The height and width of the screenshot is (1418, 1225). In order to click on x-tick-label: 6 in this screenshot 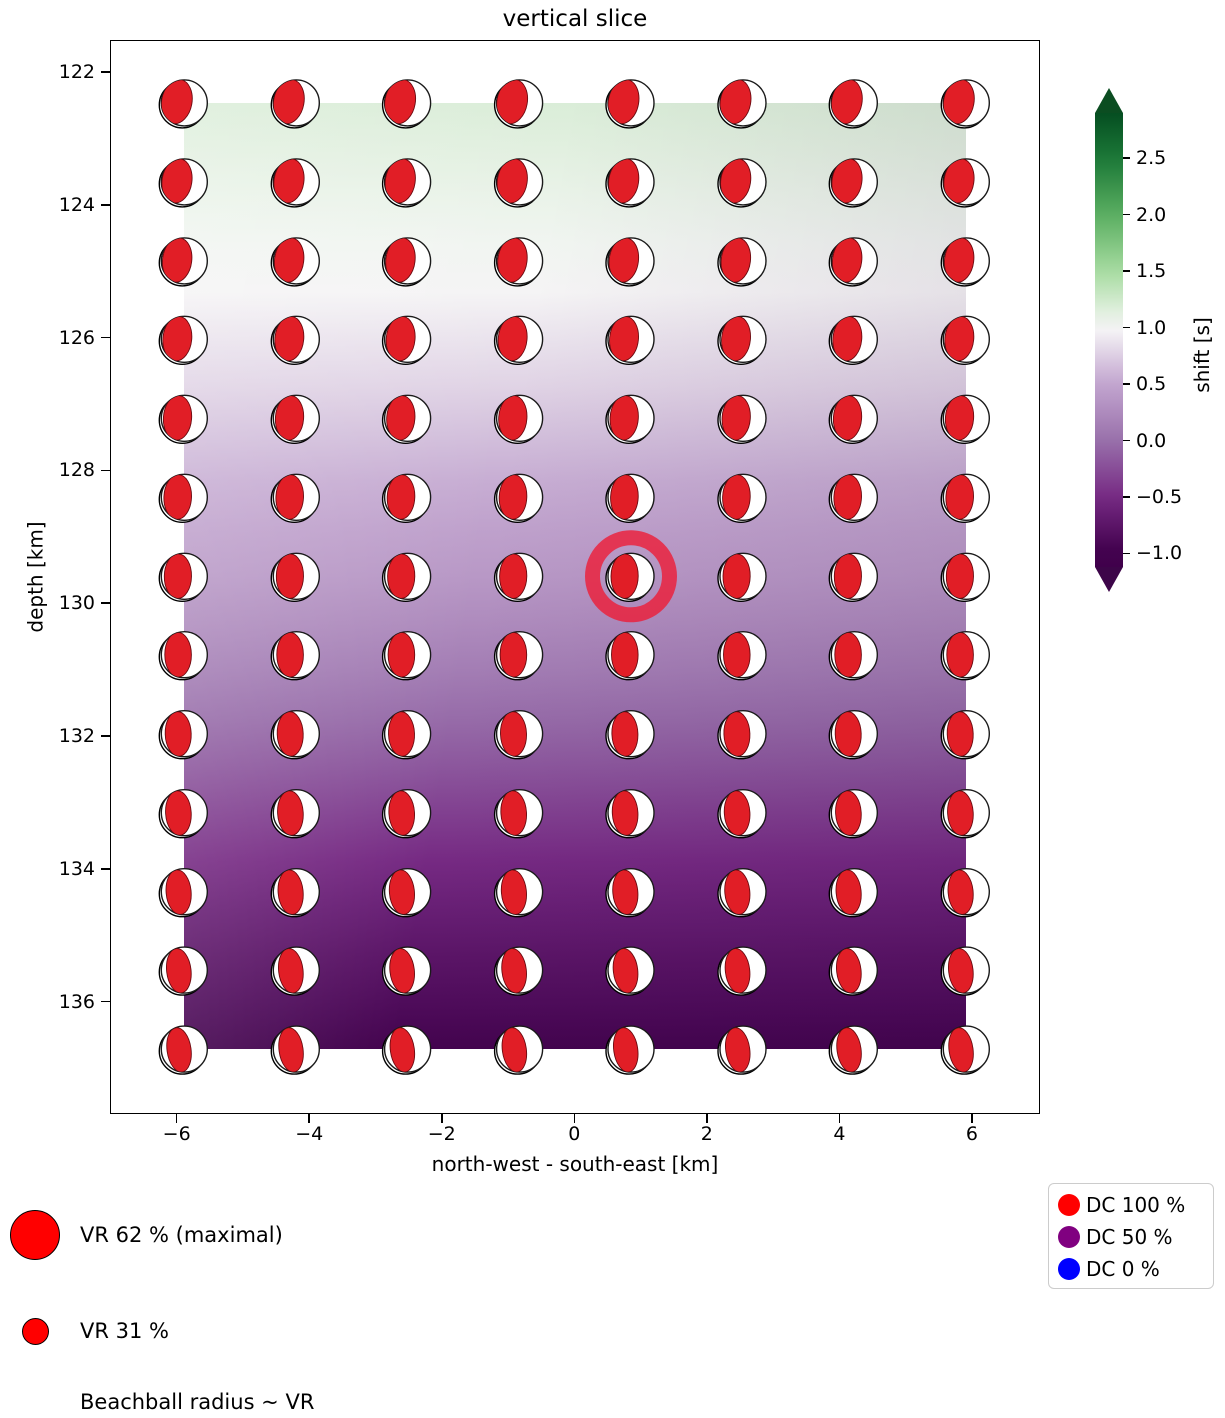, I will do `click(971, 1134)`.